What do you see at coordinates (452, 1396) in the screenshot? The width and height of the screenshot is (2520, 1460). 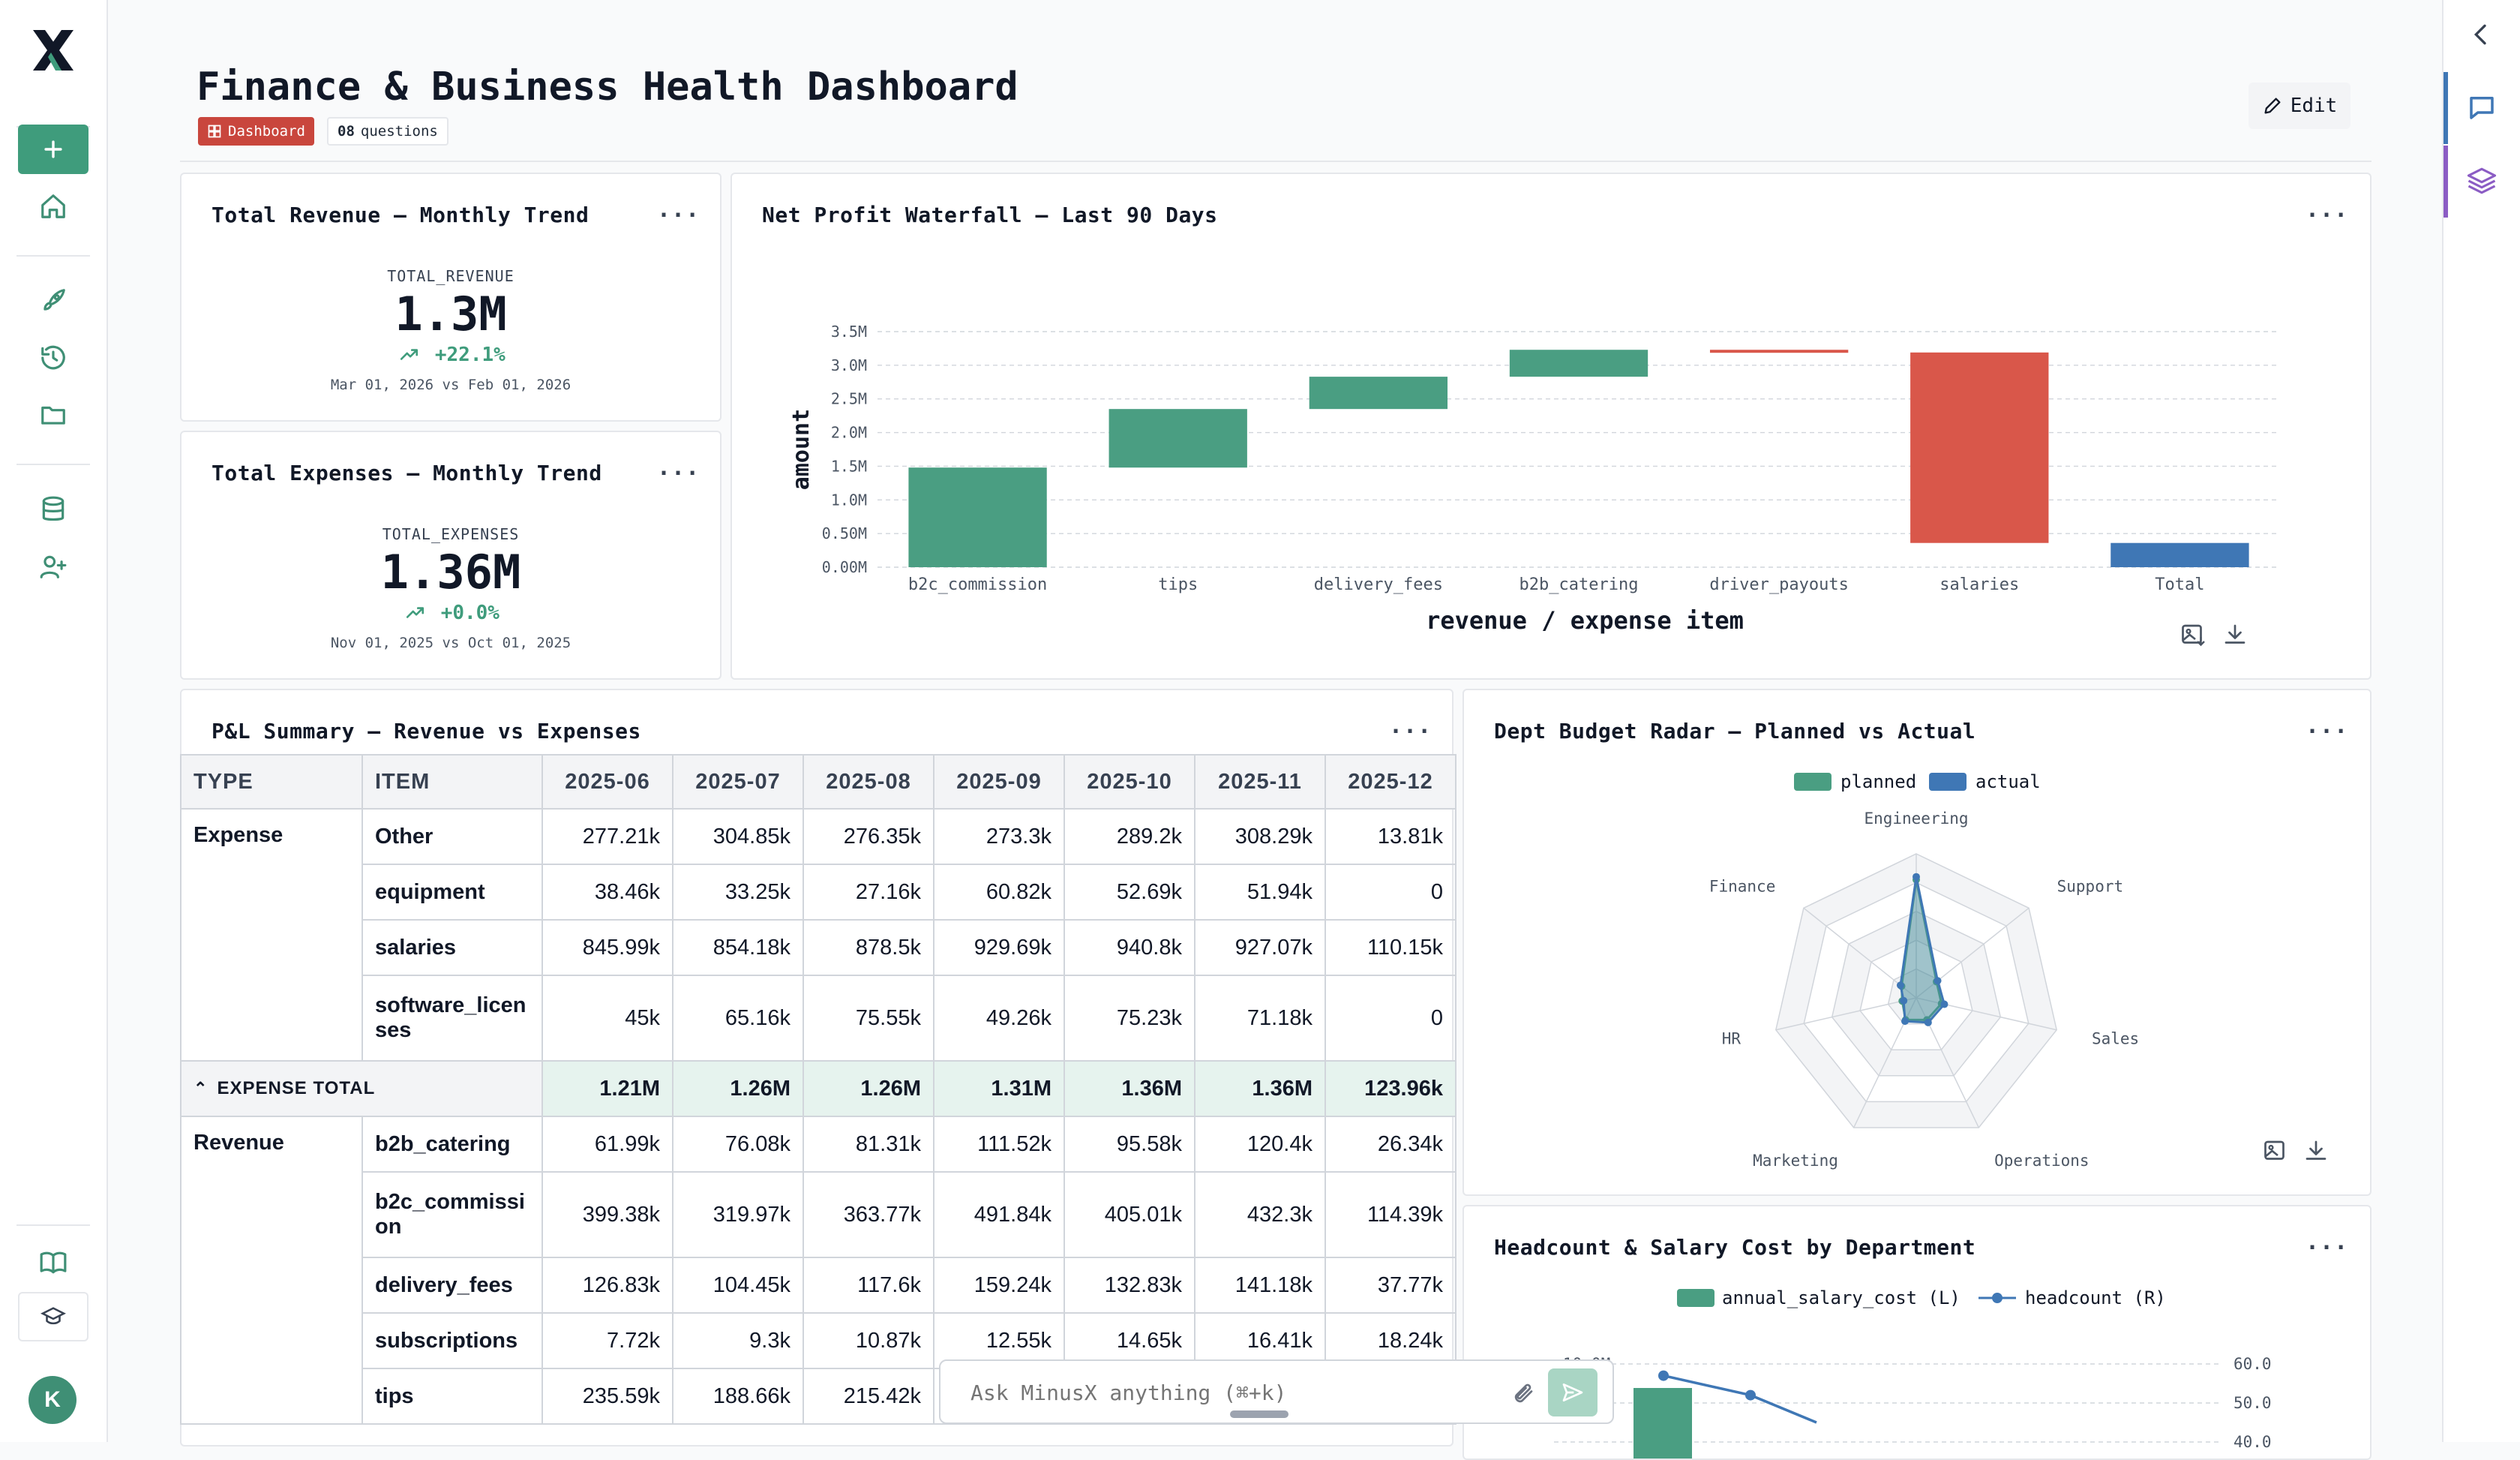 I see `item-cell: tips` at bounding box center [452, 1396].